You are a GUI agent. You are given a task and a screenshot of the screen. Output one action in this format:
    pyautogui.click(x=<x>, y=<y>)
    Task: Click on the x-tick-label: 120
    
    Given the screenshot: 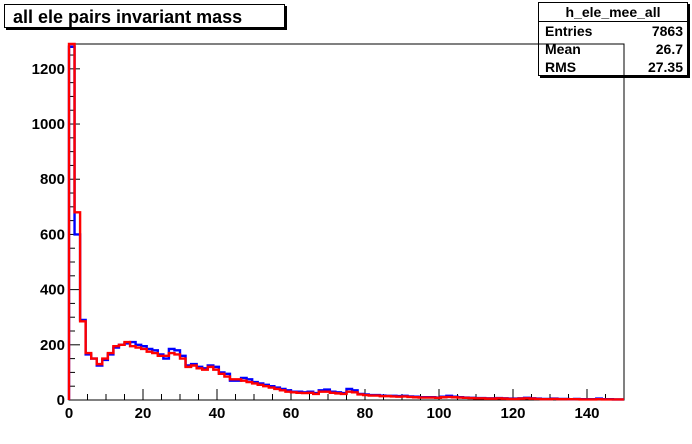 What is the action you would take?
    pyautogui.click(x=512, y=413)
    